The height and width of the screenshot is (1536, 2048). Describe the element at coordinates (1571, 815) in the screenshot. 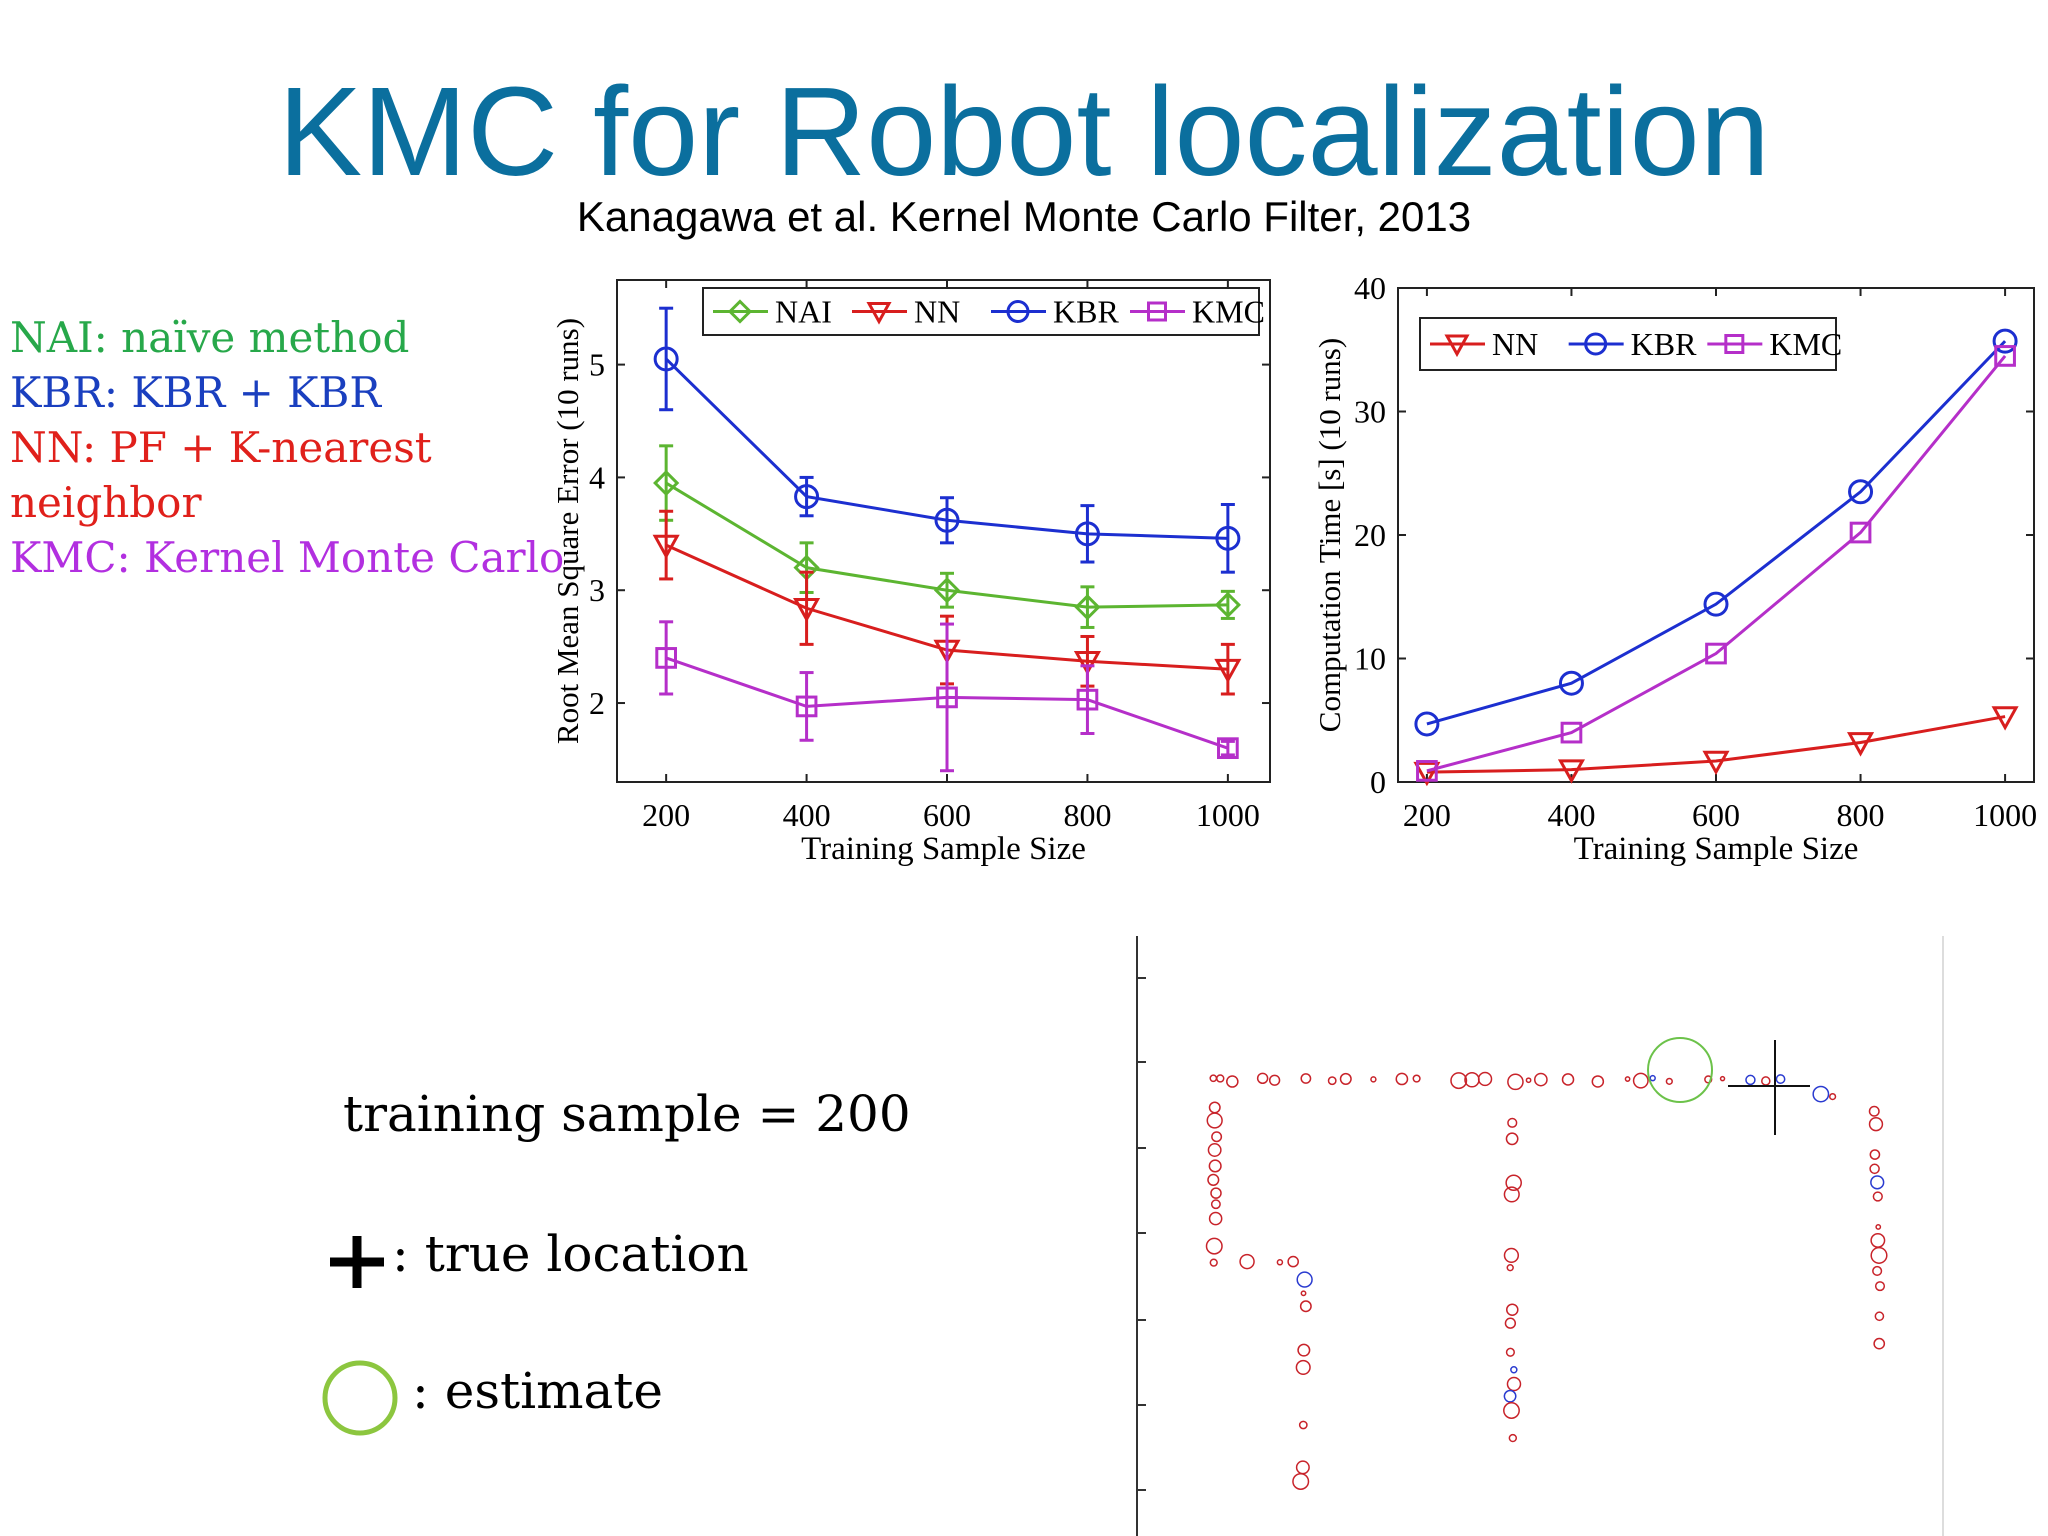

I see `x-tick-label: 400` at that location.